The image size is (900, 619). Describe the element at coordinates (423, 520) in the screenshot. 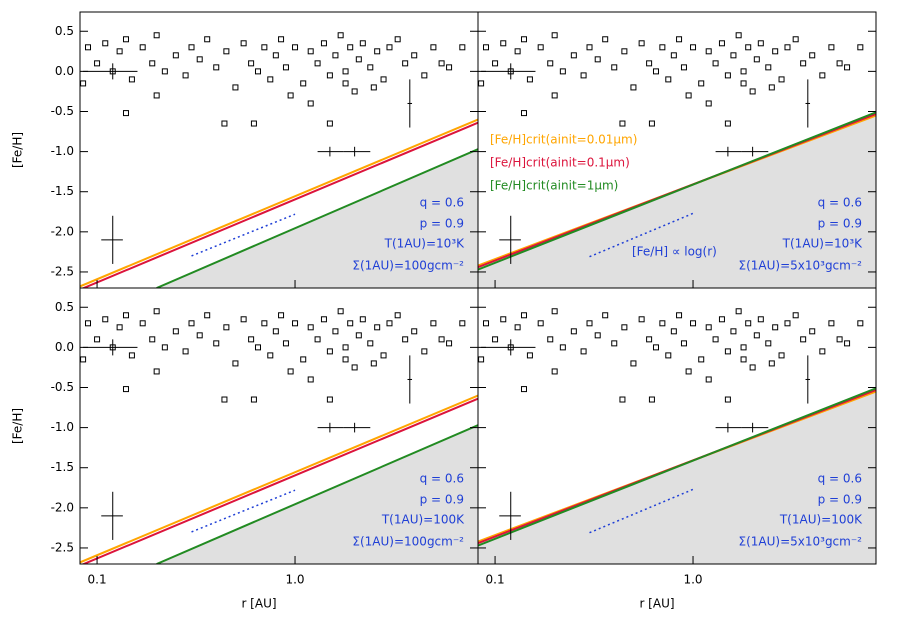

I see `parameter-label: T(1AU)=100K` at that location.